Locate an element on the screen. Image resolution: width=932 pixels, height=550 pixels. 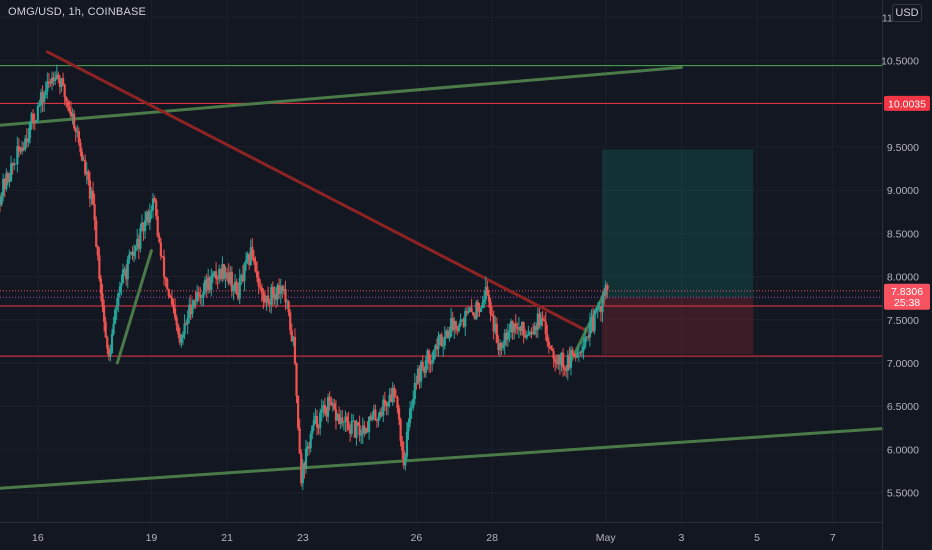
time-axis: 16 19 21 23 26 28 May 3 5 7 is located at coordinates (441, 533).